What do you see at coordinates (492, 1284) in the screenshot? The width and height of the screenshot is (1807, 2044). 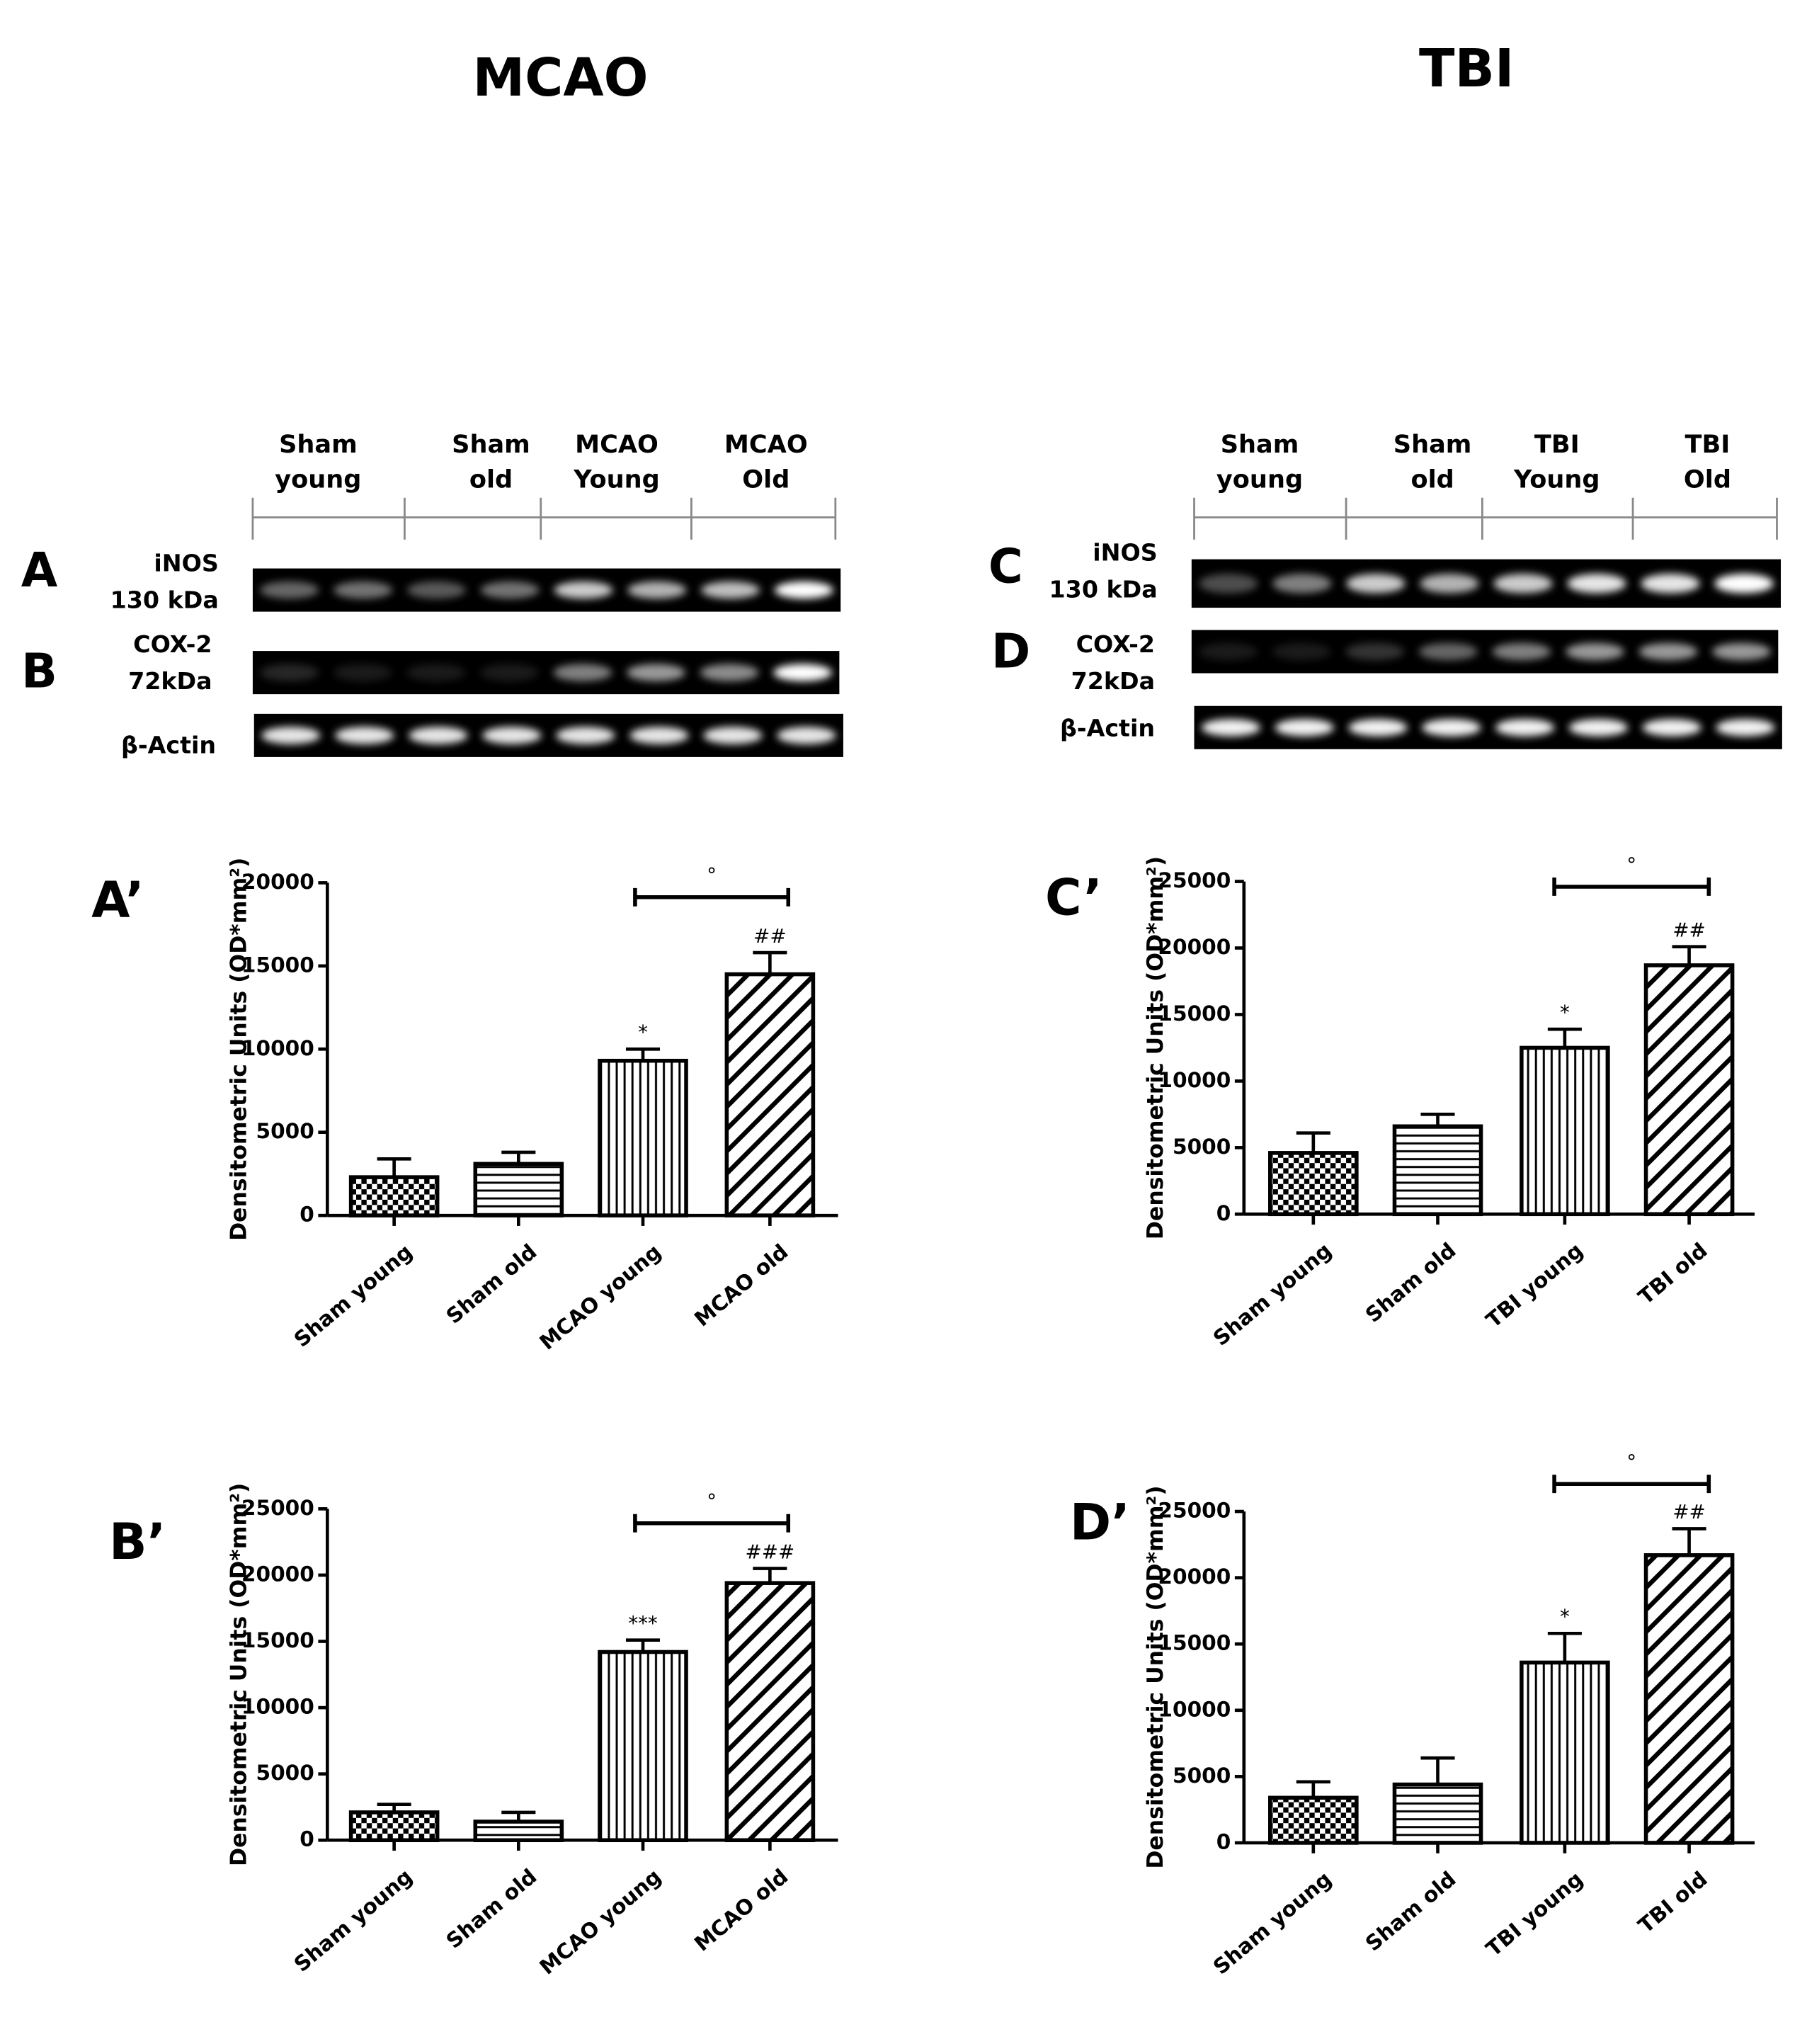 I see `x-tick-label: Sham old` at bounding box center [492, 1284].